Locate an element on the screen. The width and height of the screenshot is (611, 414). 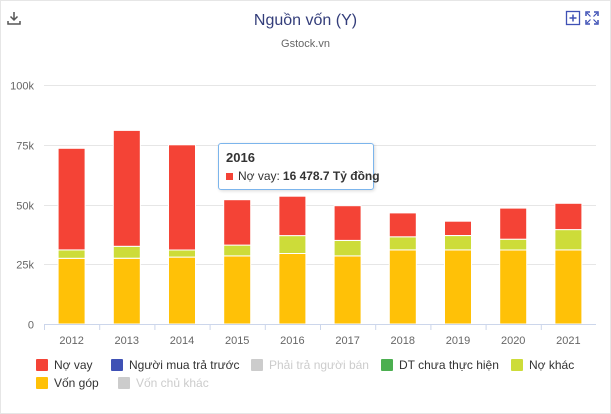
bar-no_khac-2016 is located at coordinates (292, 245).